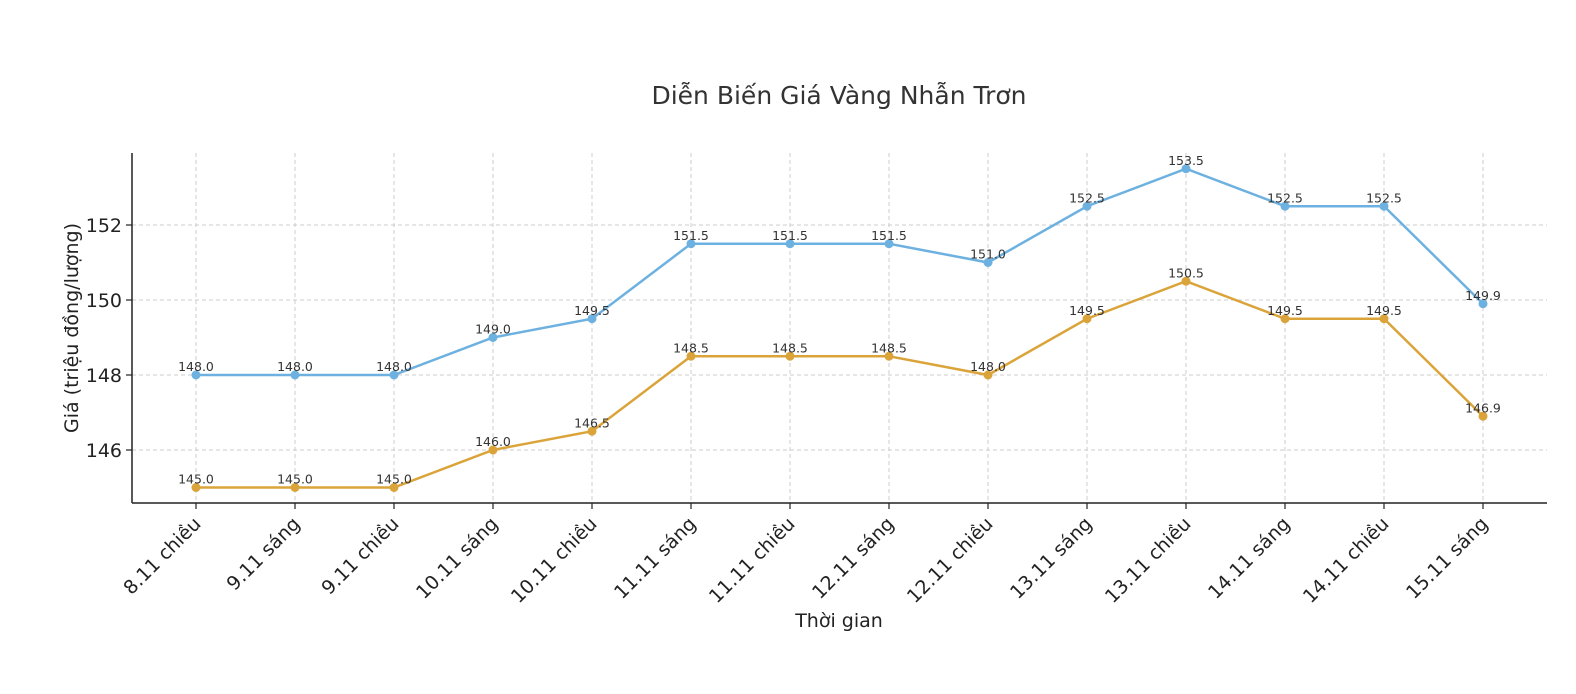 Image resolution: width=1576 pixels, height=694 pixels. Describe the element at coordinates (72, 328) in the screenshot. I see `y-axis-label: Giá (triệu đồng/lượng)` at that location.